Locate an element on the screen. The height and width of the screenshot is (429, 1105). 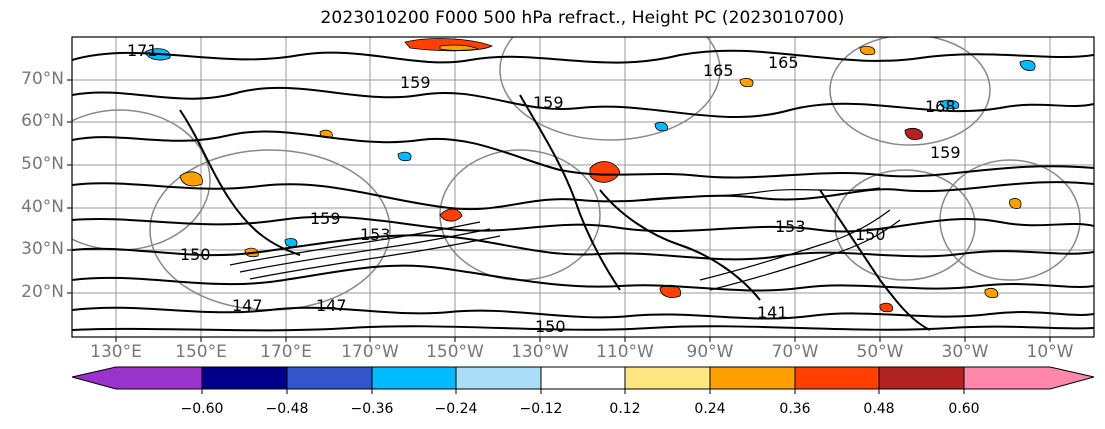
longitude-label: 110°W is located at coordinates (625, 352).